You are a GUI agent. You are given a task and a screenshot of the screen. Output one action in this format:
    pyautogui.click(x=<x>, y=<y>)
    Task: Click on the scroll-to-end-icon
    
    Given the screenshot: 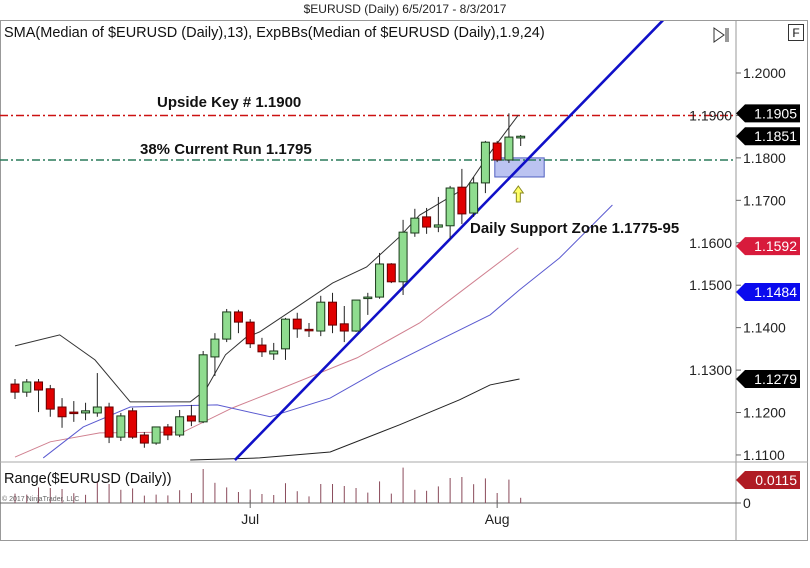 What is the action you would take?
    pyautogui.click(x=721, y=35)
    